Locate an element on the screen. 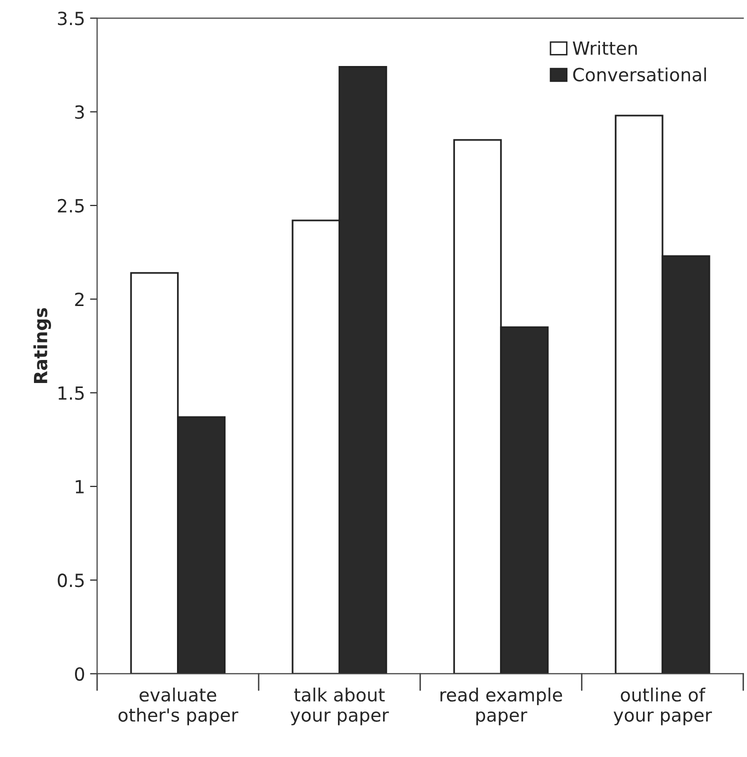  y-tick-label: 1.5 is located at coordinates (71, 393).